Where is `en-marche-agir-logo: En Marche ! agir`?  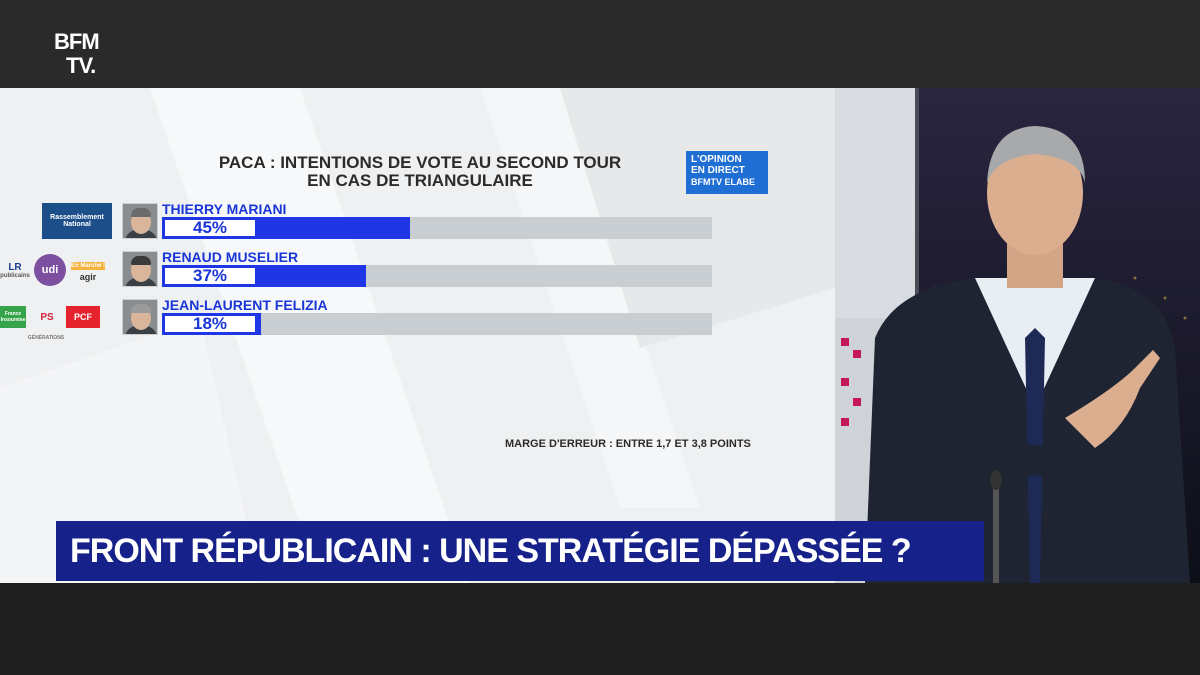 en-marche-agir-logo: En Marche ! agir is located at coordinates (88, 272).